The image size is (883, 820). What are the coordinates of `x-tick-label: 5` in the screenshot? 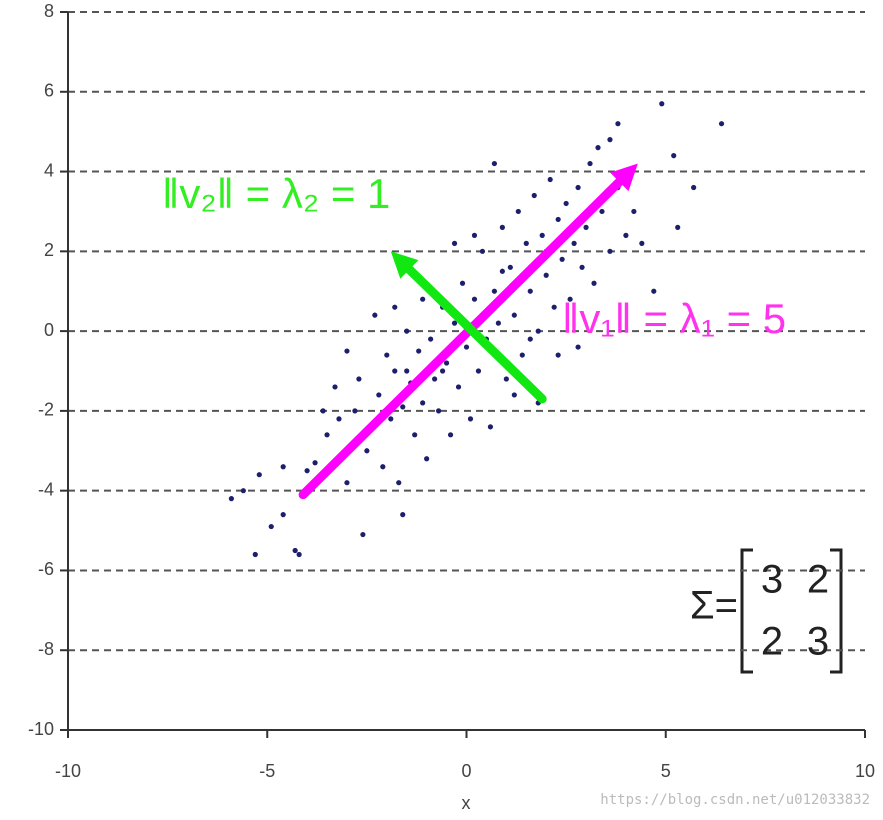 It's located at (666, 771).